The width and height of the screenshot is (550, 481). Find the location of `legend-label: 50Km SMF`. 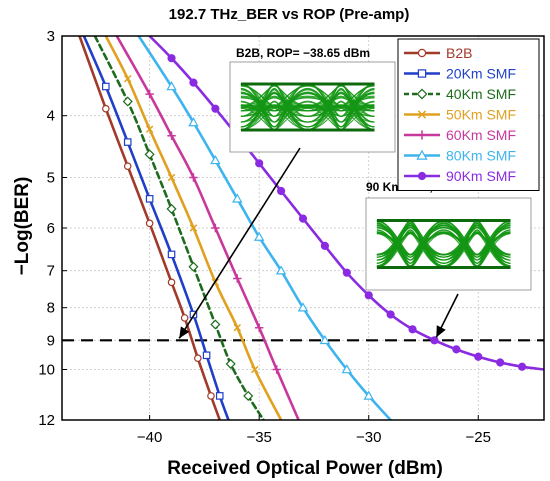

legend-label: 50Km SMF is located at coordinates (481, 115).